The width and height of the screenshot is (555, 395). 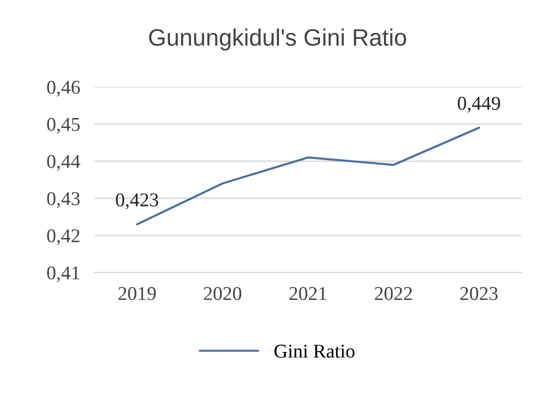 I want to click on chart-title: Gunungkidul's Gini Ratio, so click(x=277, y=39).